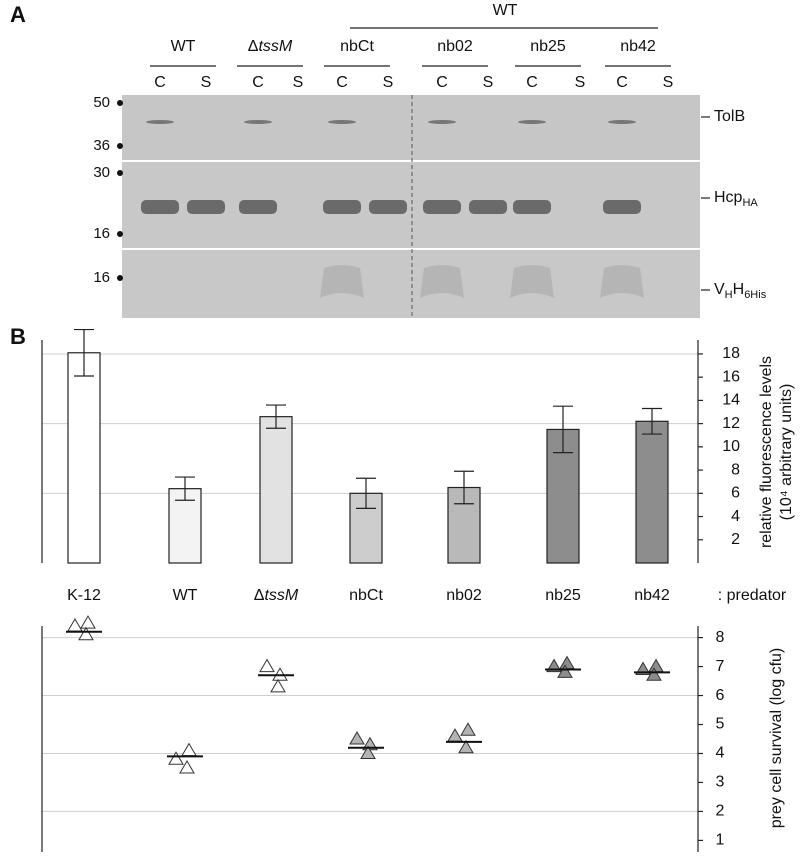  I want to click on lane-label: nb25, so click(548, 46).